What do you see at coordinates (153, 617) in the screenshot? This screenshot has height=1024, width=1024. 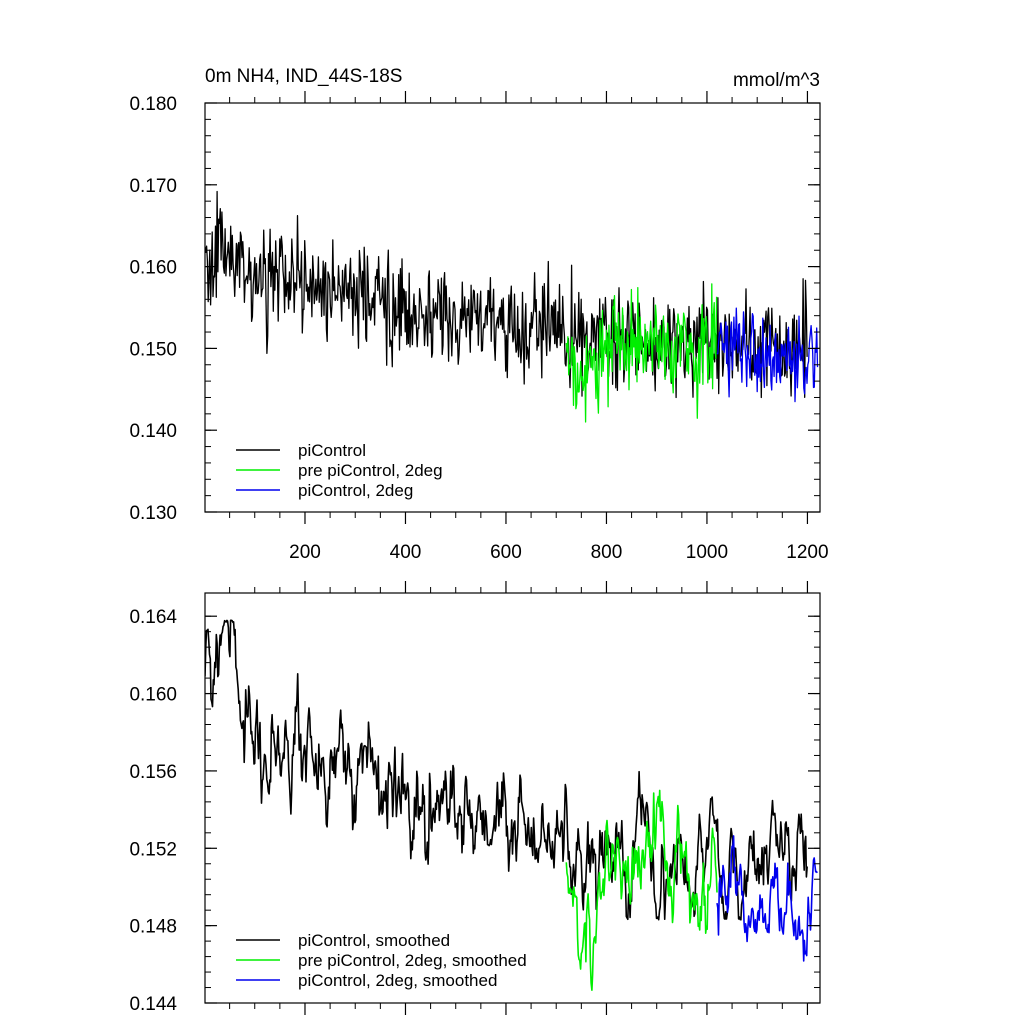 I see `y-tick-label: 0.164` at bounding box center [153, 617].